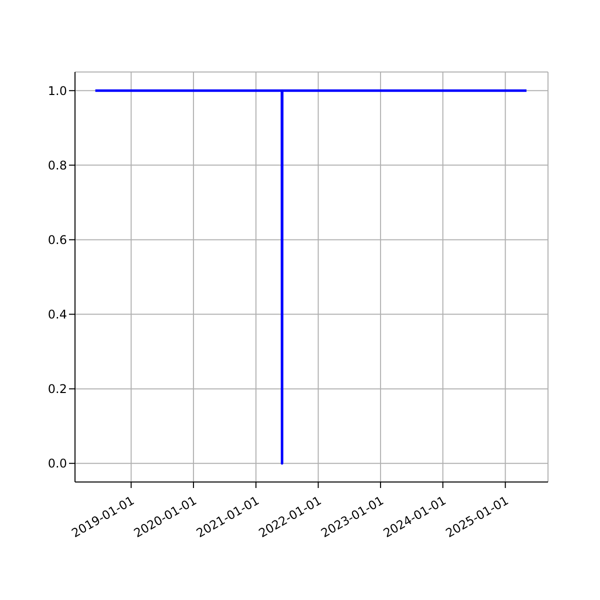 This screenshot has width=600, height=600. I want to click on y-tick-label: 0.2, so click(57, 389).